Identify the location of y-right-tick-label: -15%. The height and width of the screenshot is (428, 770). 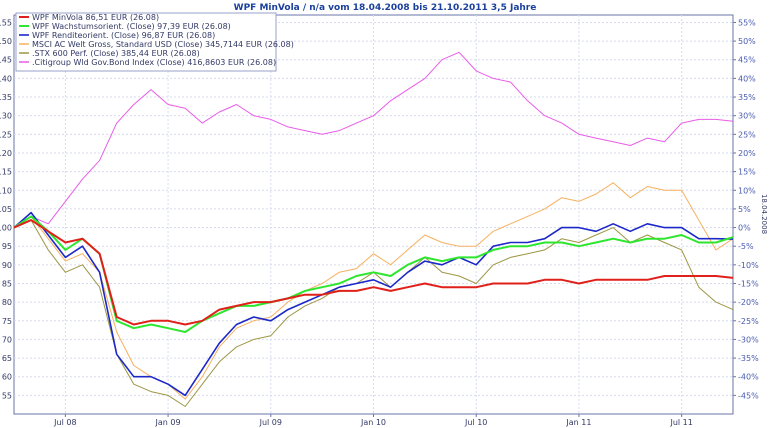
(748, 283).